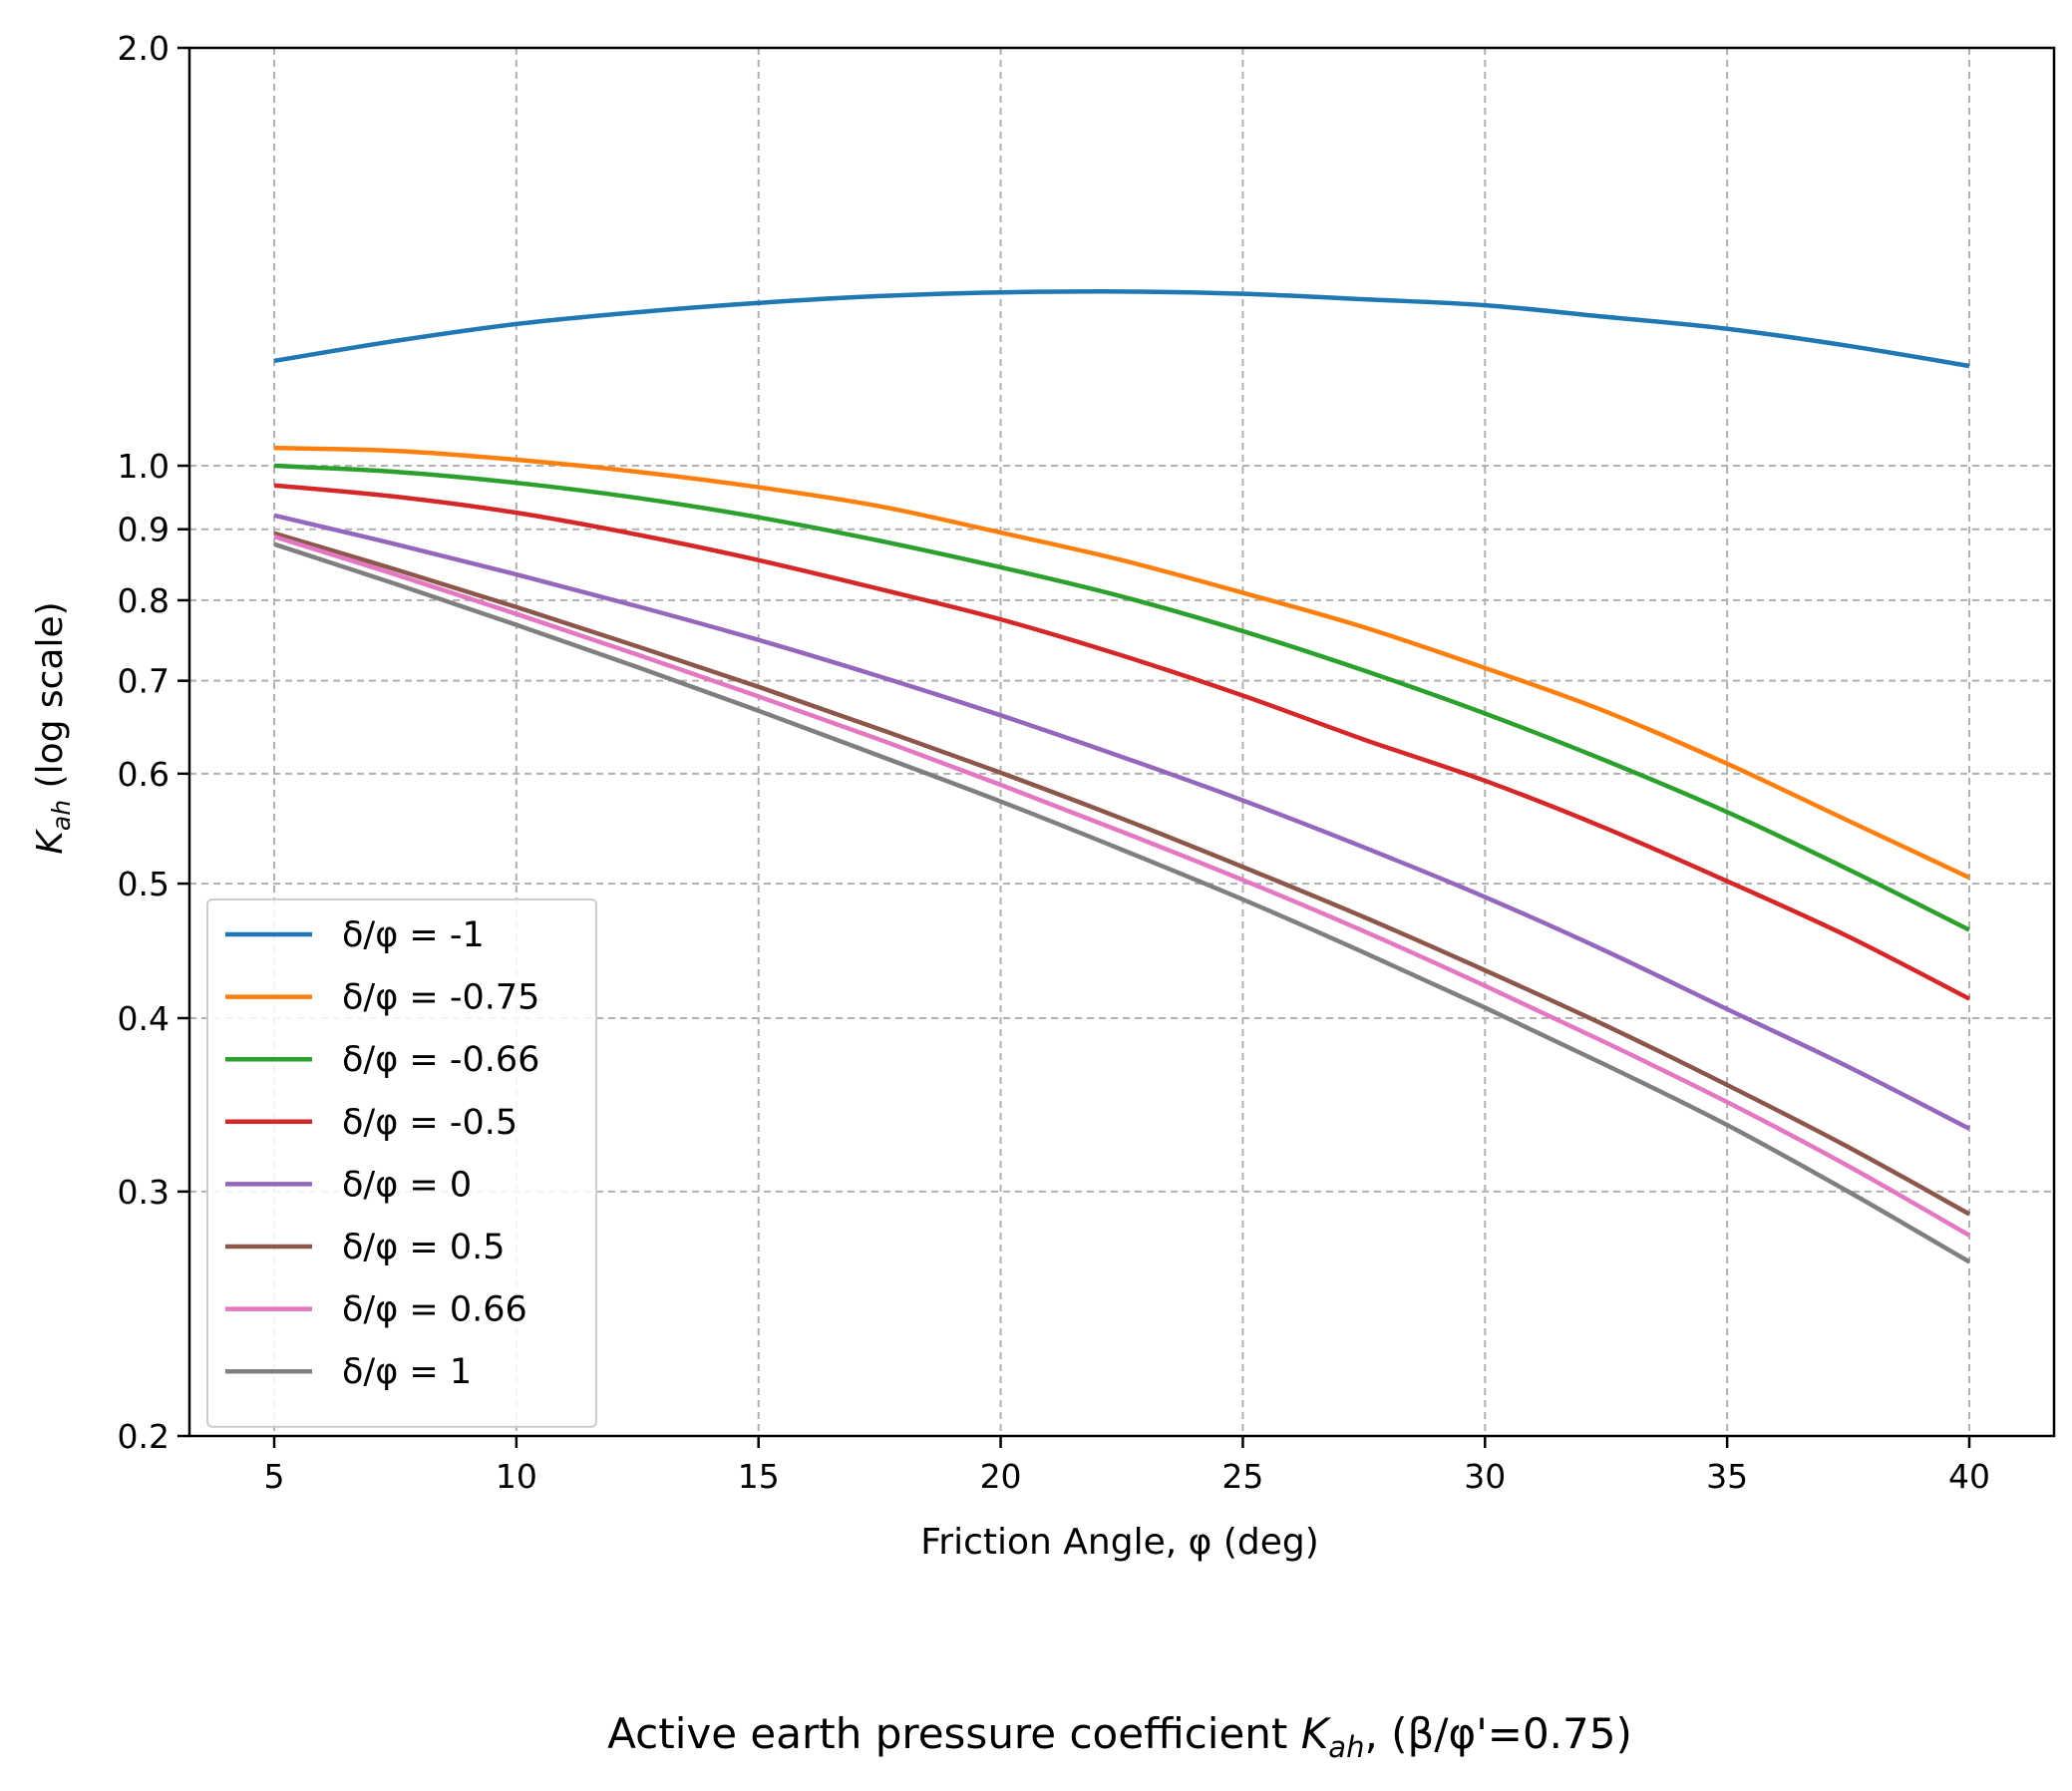 The width and height of the screenshot is (2072, 1791). I want to click on chart-title-subscript: ah, so click(1346, 1747).